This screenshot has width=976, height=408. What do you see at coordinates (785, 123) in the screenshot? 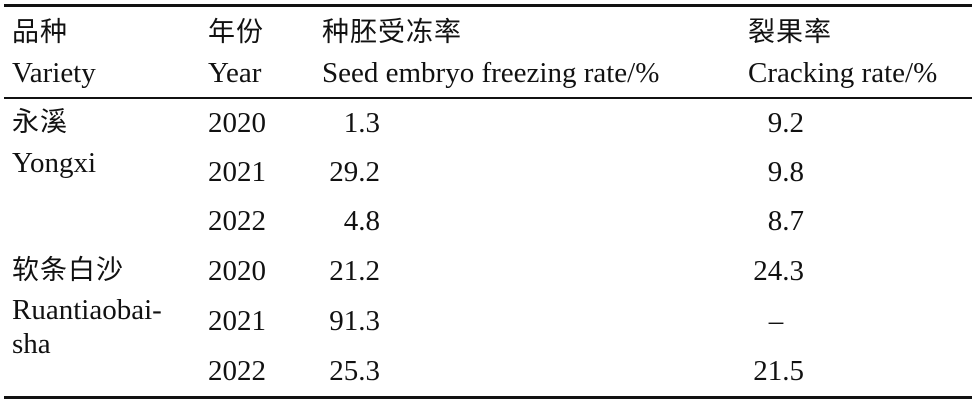
I see `cracking-rate-cell: 9.2` at bounding box center [785, 123].